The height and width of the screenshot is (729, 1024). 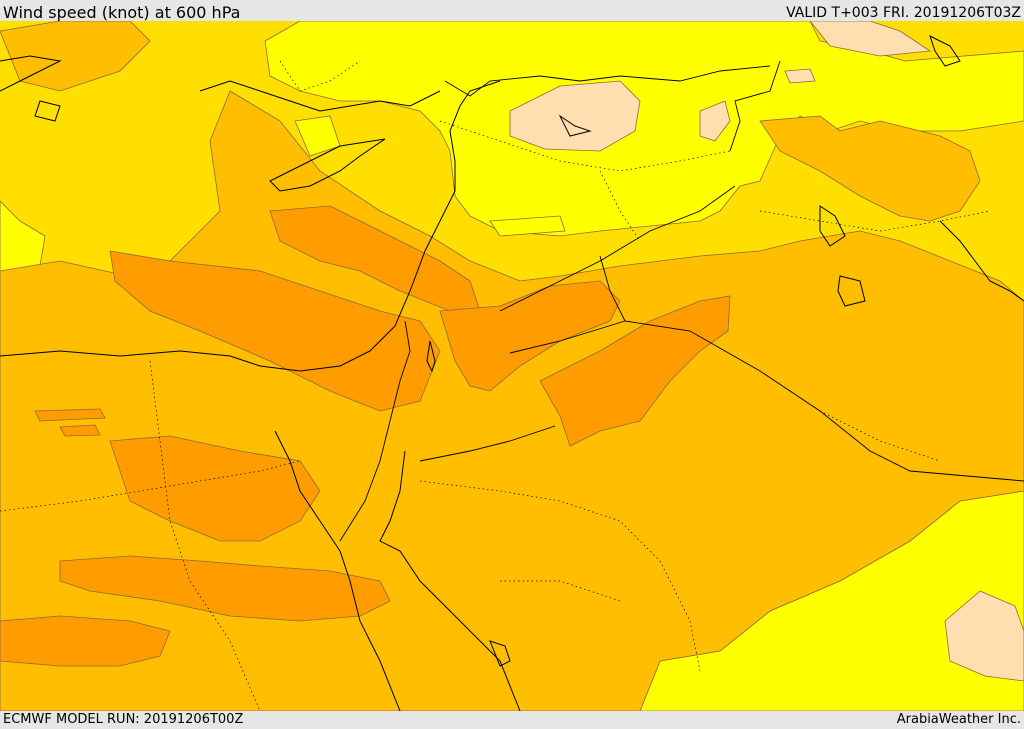 What do you see at coordinates (450, 580) in the screenshot?
I see `red-sea-east-coast` at bounding box center [450, 580].